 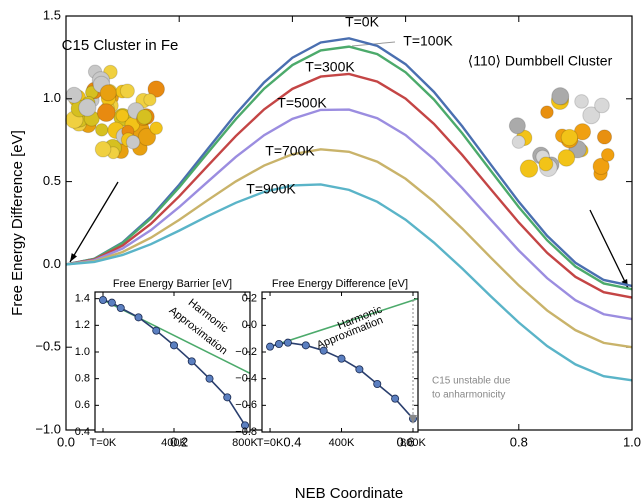 I want to click on series-label: T=300K, so click(x=330, y=67).